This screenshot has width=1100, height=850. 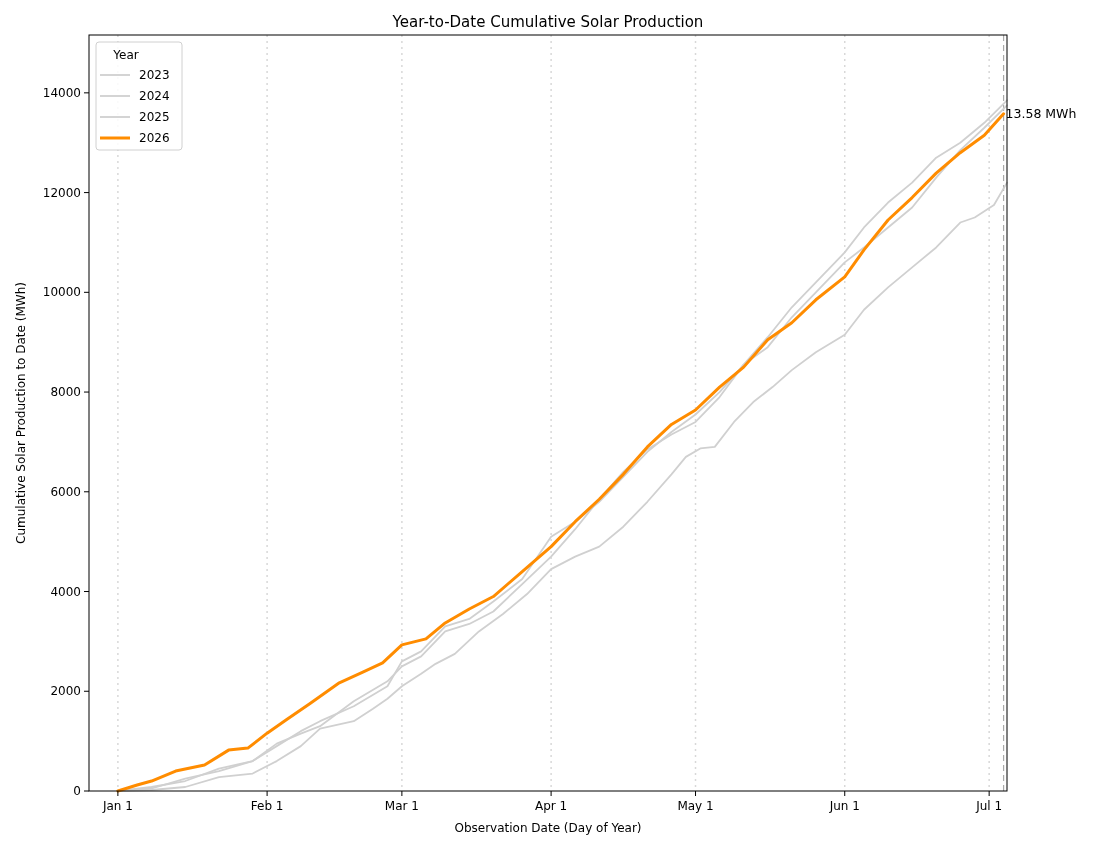 I want to click on y-tick-label: 4000, so click(x=65, y=591).